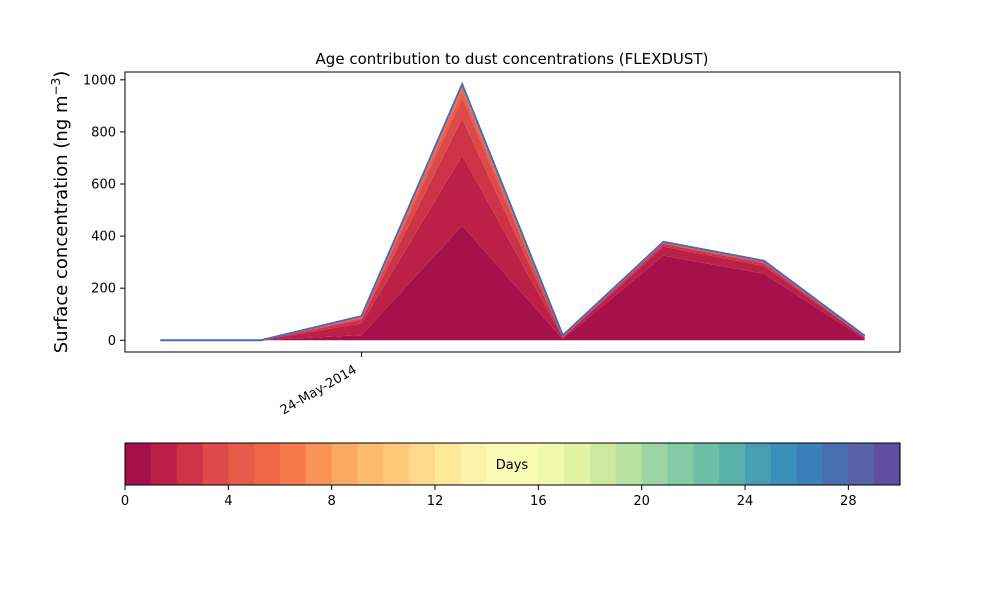  Describe the element at coordinates (228, 501) in the screenshot. I see `colorbar-tick-label: 4` at that location.